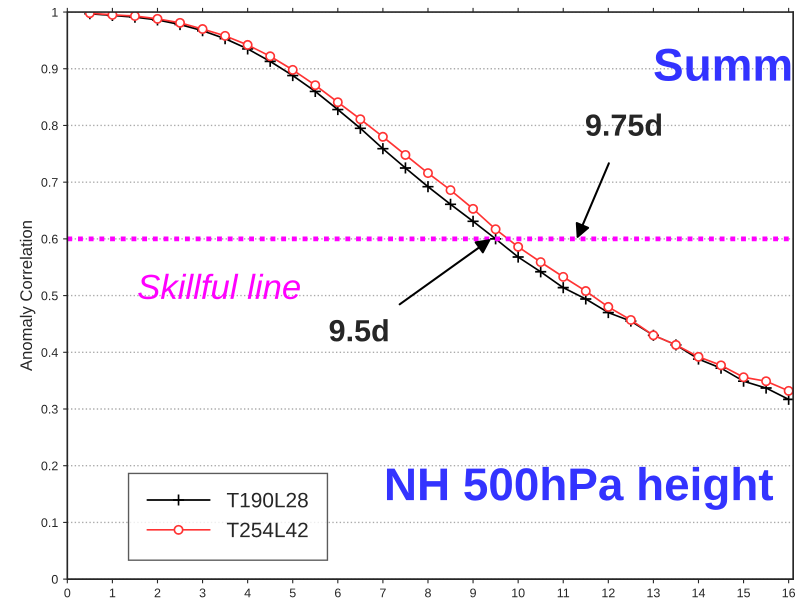 This screenshot has width=811, height=602. What do you see at coordinates (49, 352) in the screenshot?
I see `y-tick-label: 0.4` at bounding box center [49, 352].